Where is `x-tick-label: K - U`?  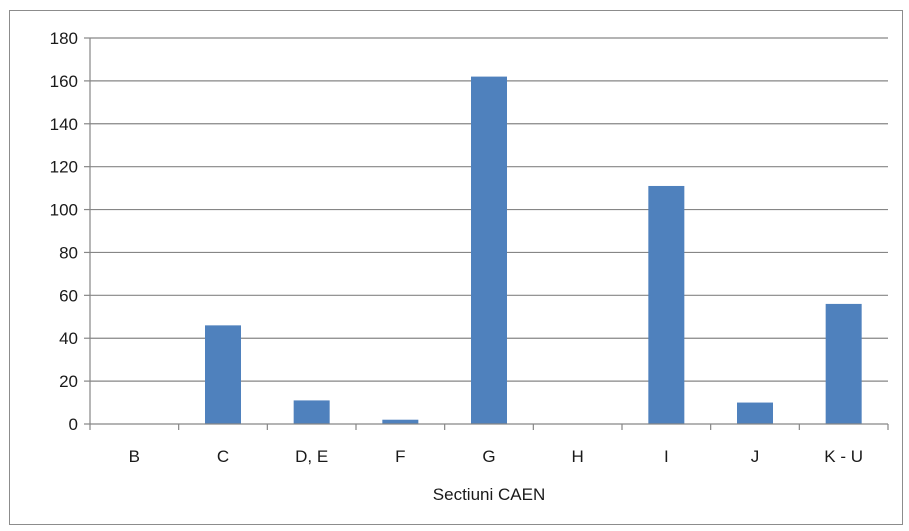 x-tick-label: K - U is located at coordinates (843, 456).